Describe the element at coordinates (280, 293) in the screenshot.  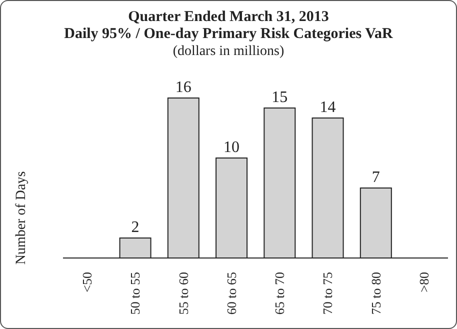
I see `x-tick-label: 65 to 70` at that location.